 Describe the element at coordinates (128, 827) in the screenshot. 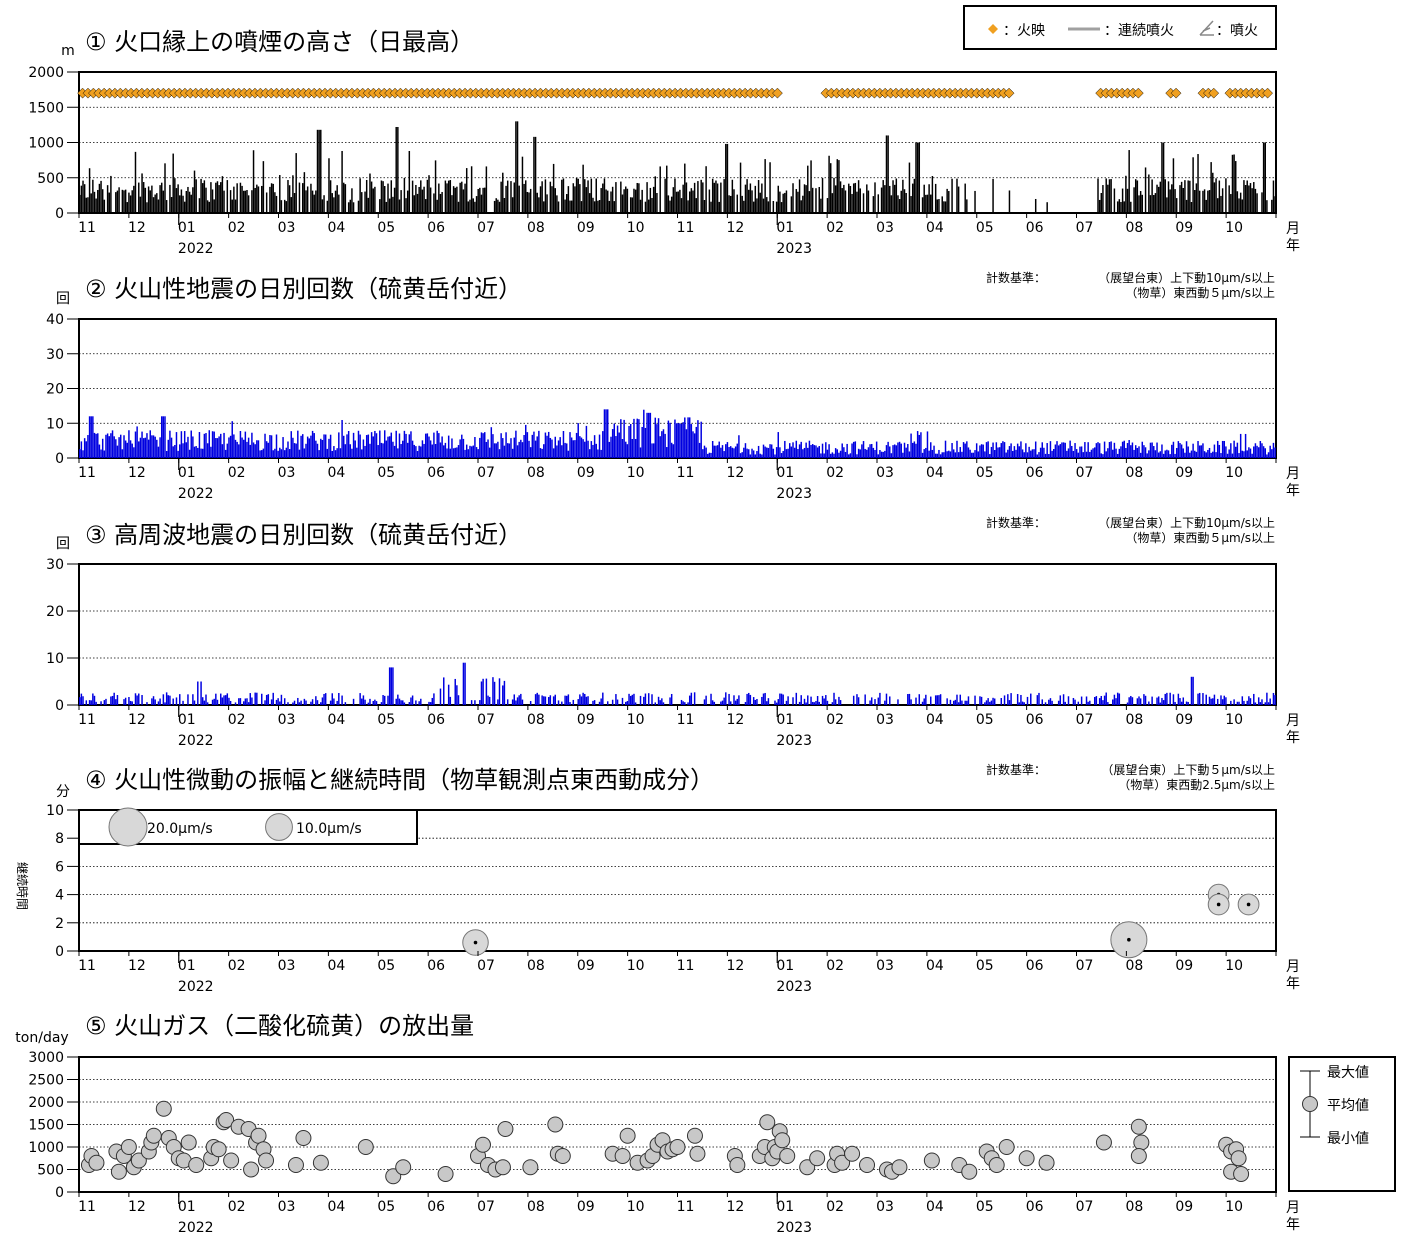

I see `amp-legend-circle-large` at that location.